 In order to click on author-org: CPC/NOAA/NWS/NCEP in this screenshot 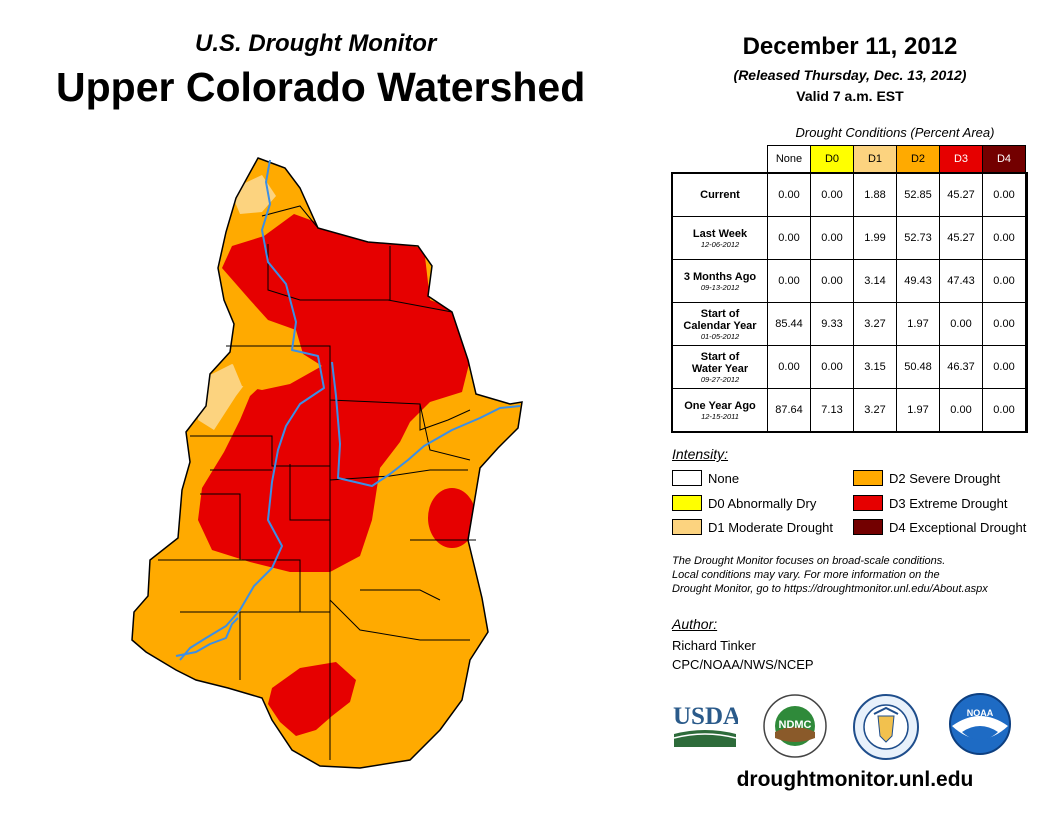, I will do `click(743, 664)`.